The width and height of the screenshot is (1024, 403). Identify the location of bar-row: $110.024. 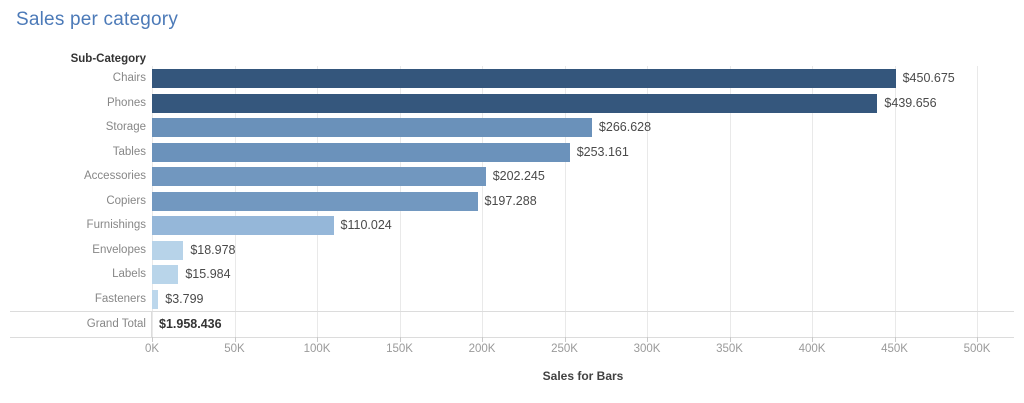
(583, 225).